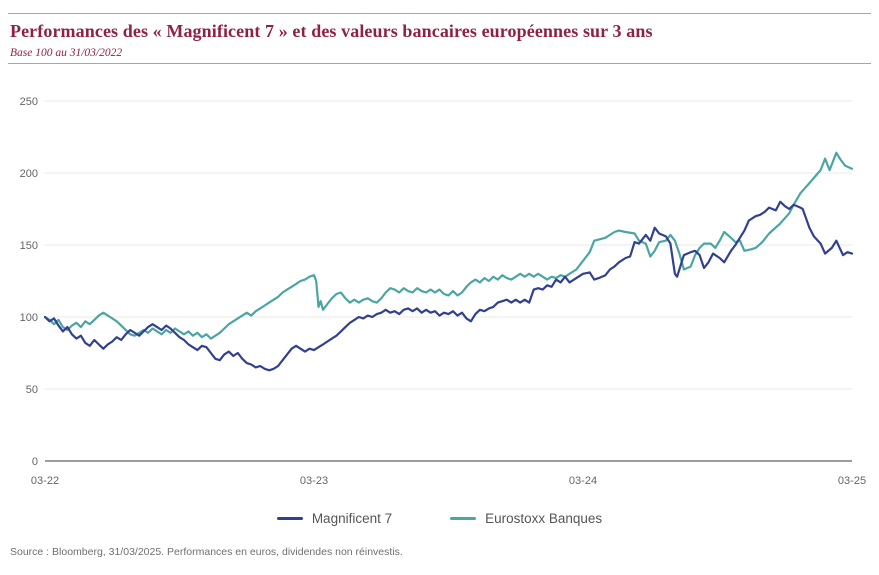 This screenshot has height=575, width=879. I want to click on x-tick-label-03-25: 03-25, so click(852, 481).